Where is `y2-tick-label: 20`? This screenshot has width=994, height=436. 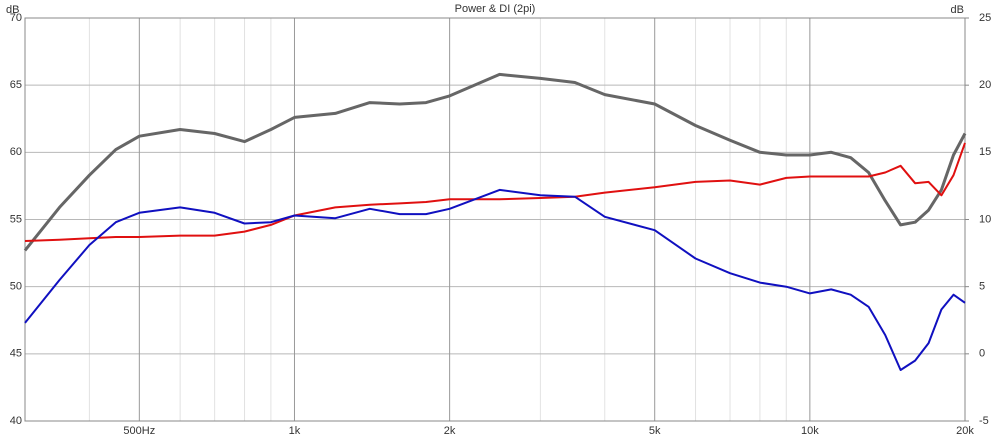 y2-tick-label: 20 is located at coordinates (985, 85).